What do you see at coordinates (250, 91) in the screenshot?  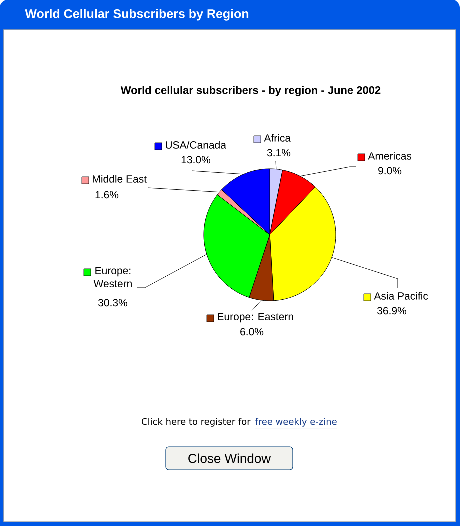 I see `chart-title: World cellular subscribers - by region - June 2002` at bounding box center [250, 91].